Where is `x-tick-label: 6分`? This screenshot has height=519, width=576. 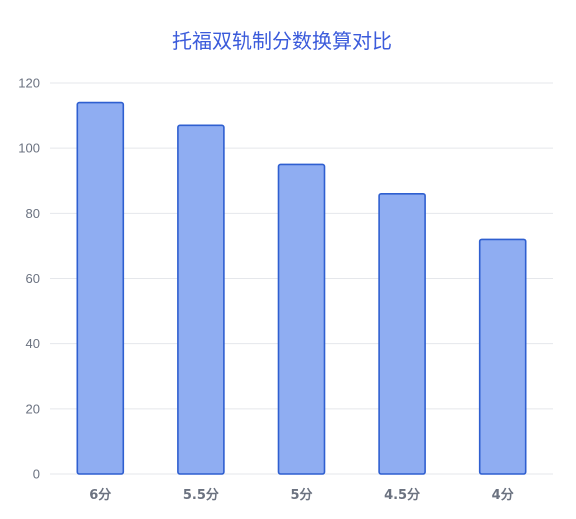
x-tick-label: 6分 is located at coordinates (100, 495).